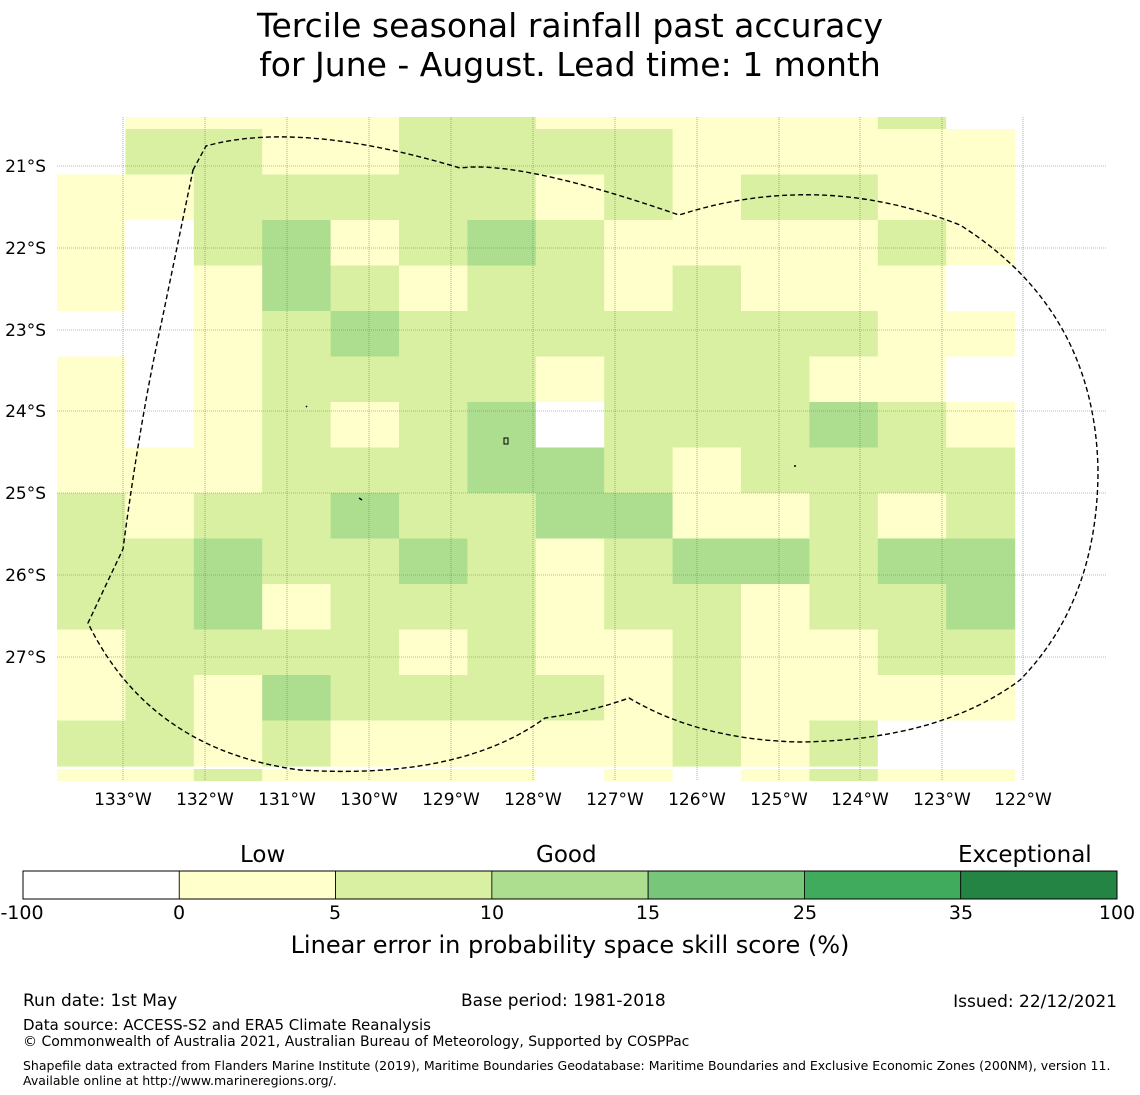  What do you see at coordinates (805, 913) in the screenshot?
I see `colorbar-tick: 25` at bounding box center [805, 913].